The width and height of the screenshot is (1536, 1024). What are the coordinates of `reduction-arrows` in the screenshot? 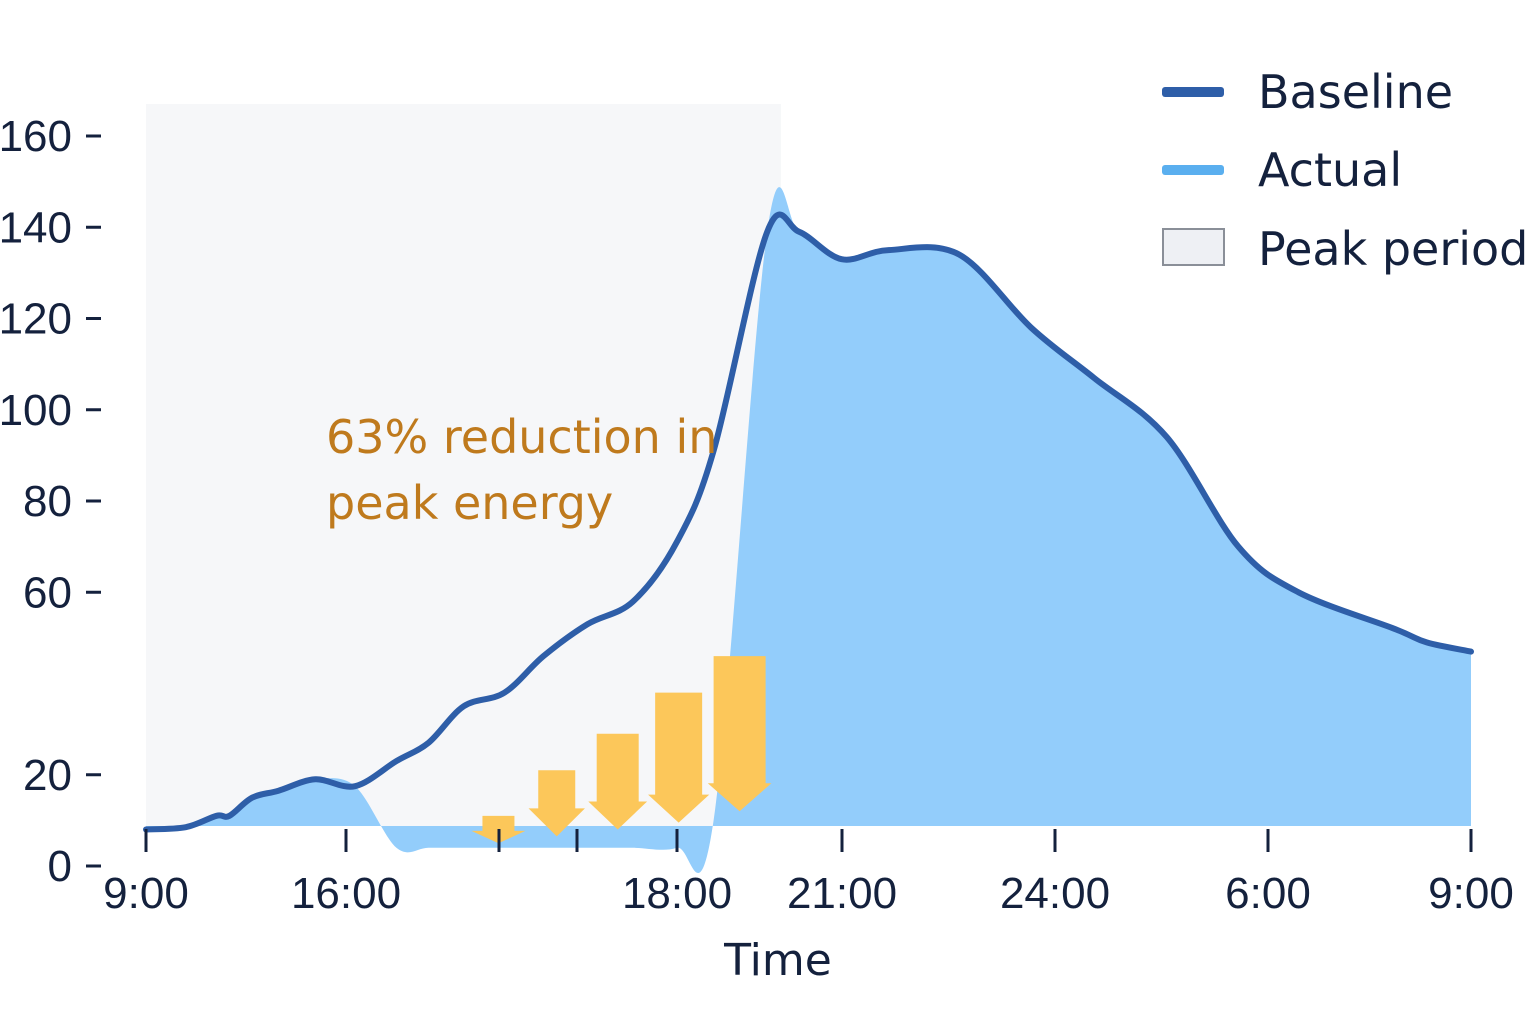 It's located at (621, 750).